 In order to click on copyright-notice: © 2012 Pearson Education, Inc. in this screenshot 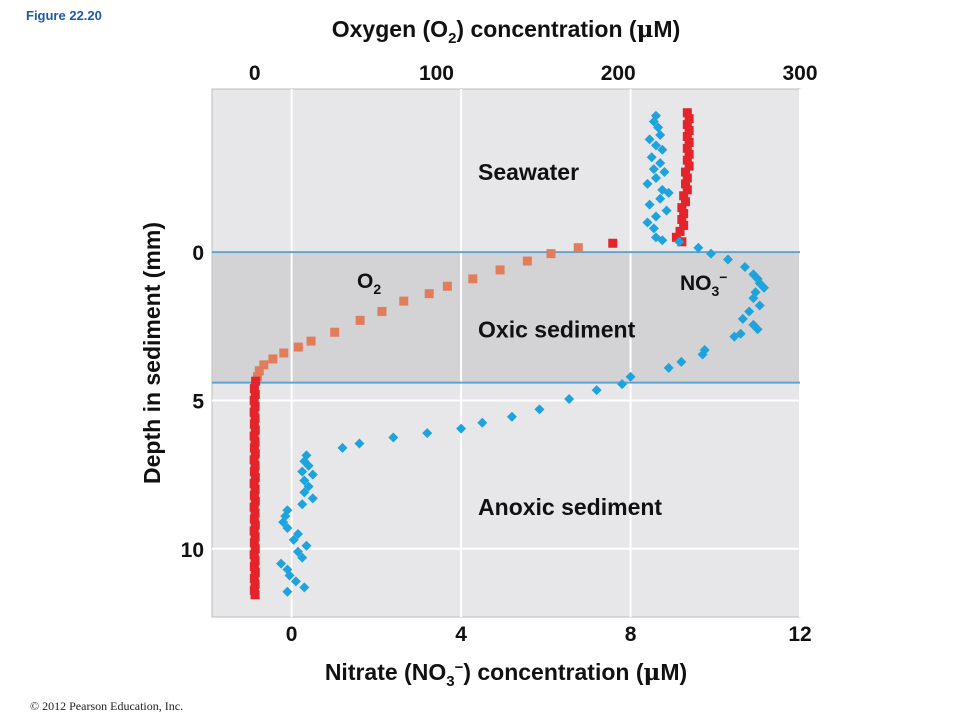, I will do `click(107, 706)`.